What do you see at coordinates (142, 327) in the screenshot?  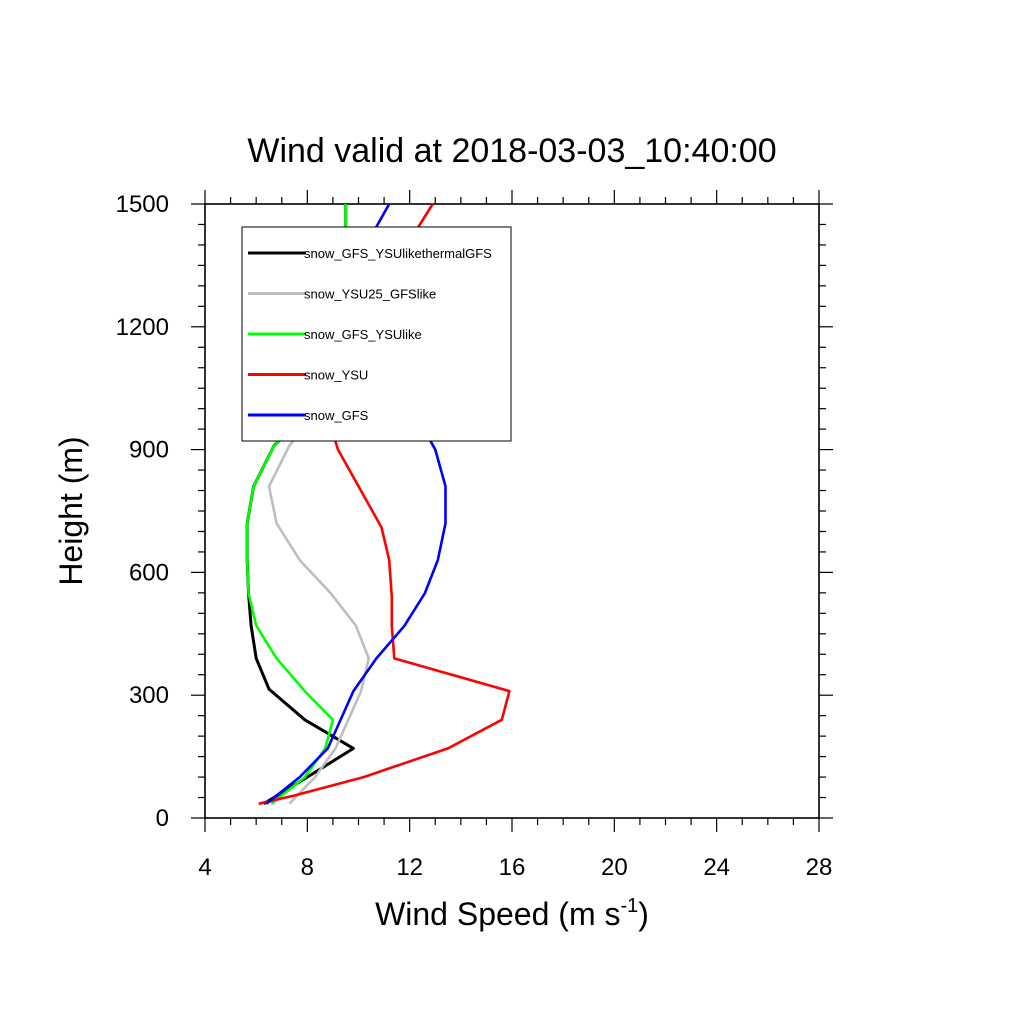 I see `y-tick-label: 1200` at bounding box center [142, 327].